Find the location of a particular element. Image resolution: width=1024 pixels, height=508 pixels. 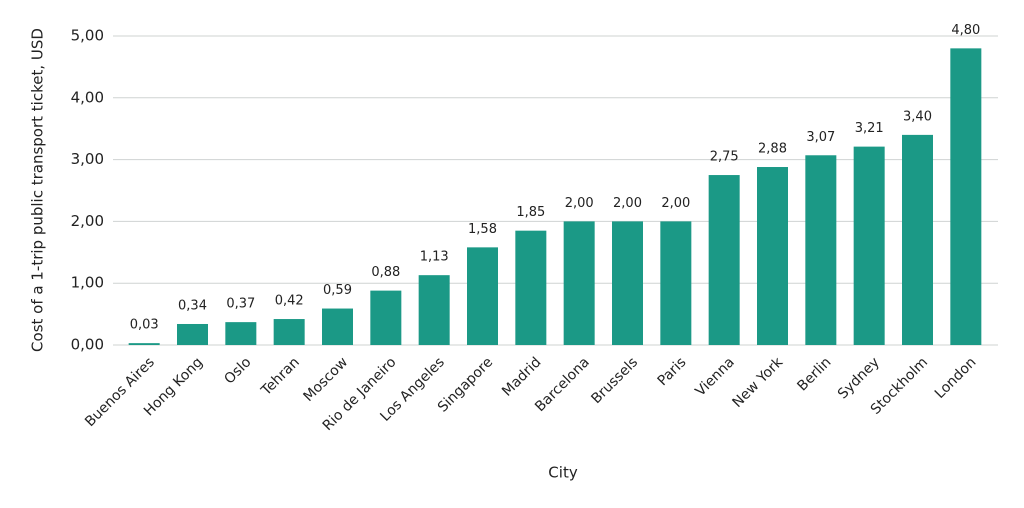

y-tick-label: 1,00 is located at coordinates (87, 283).